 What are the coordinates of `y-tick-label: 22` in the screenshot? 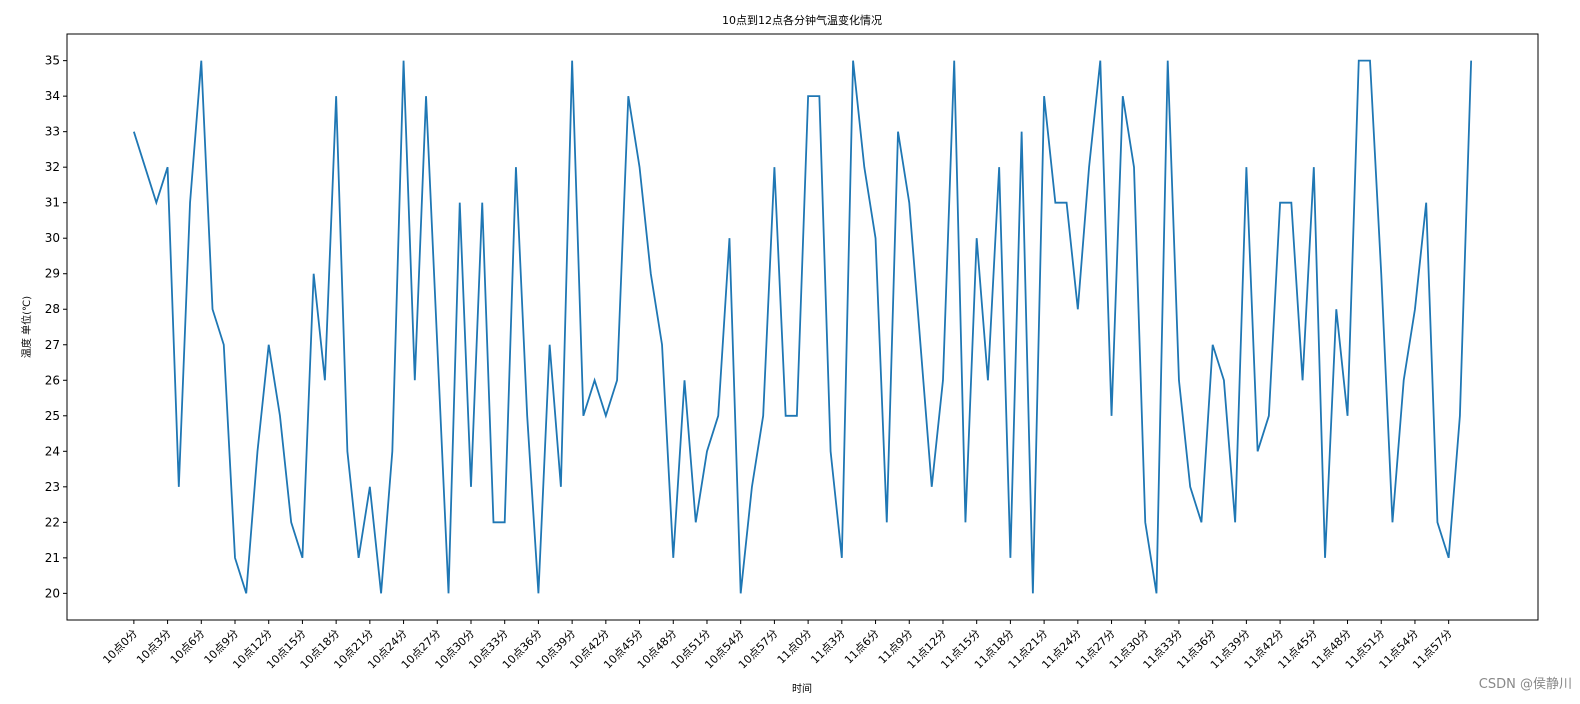 It's located at (52, 522).